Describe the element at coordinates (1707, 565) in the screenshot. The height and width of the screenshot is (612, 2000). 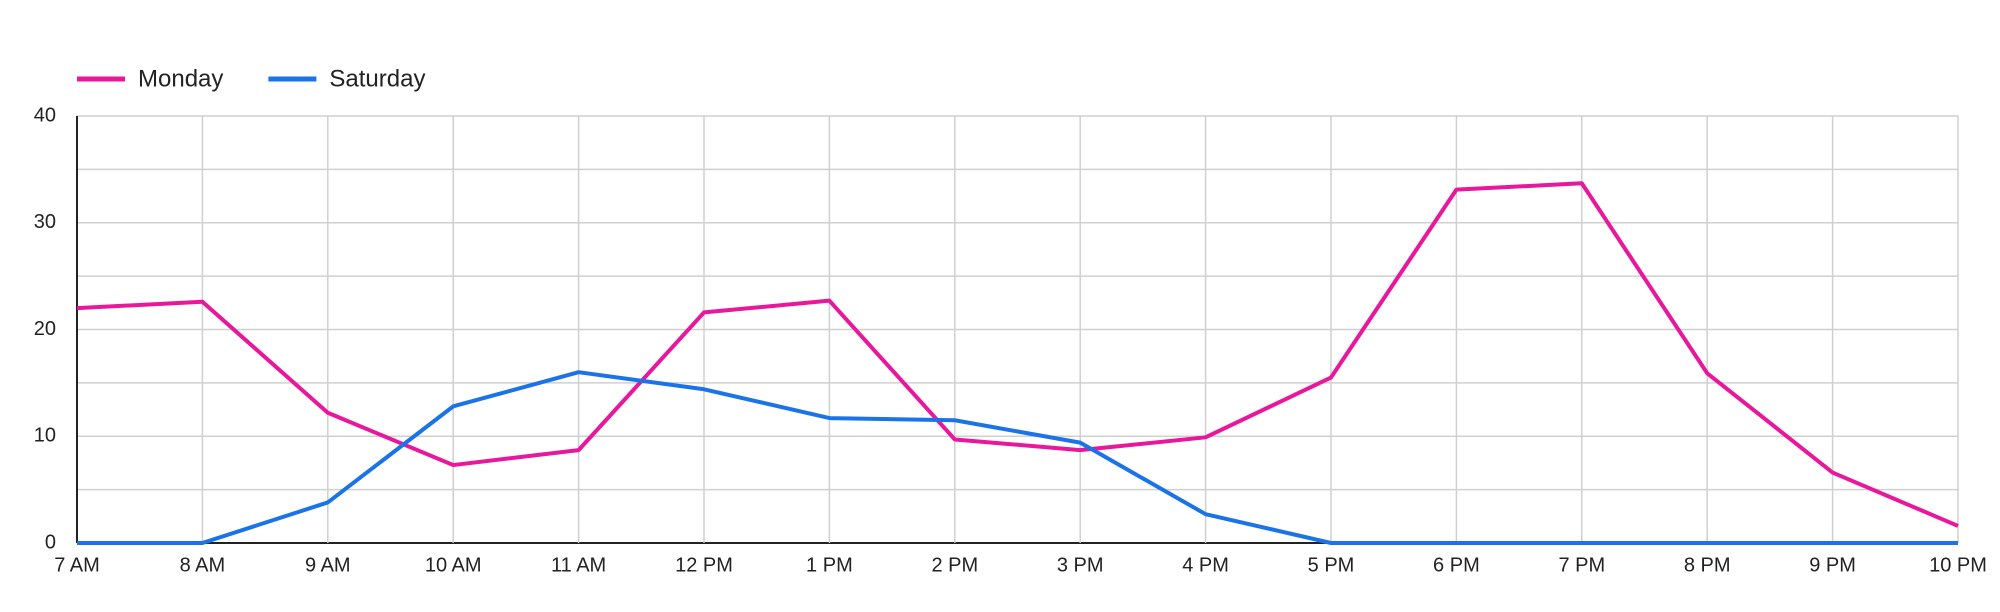
I see `x-tick-label: 8 PM` at that location.